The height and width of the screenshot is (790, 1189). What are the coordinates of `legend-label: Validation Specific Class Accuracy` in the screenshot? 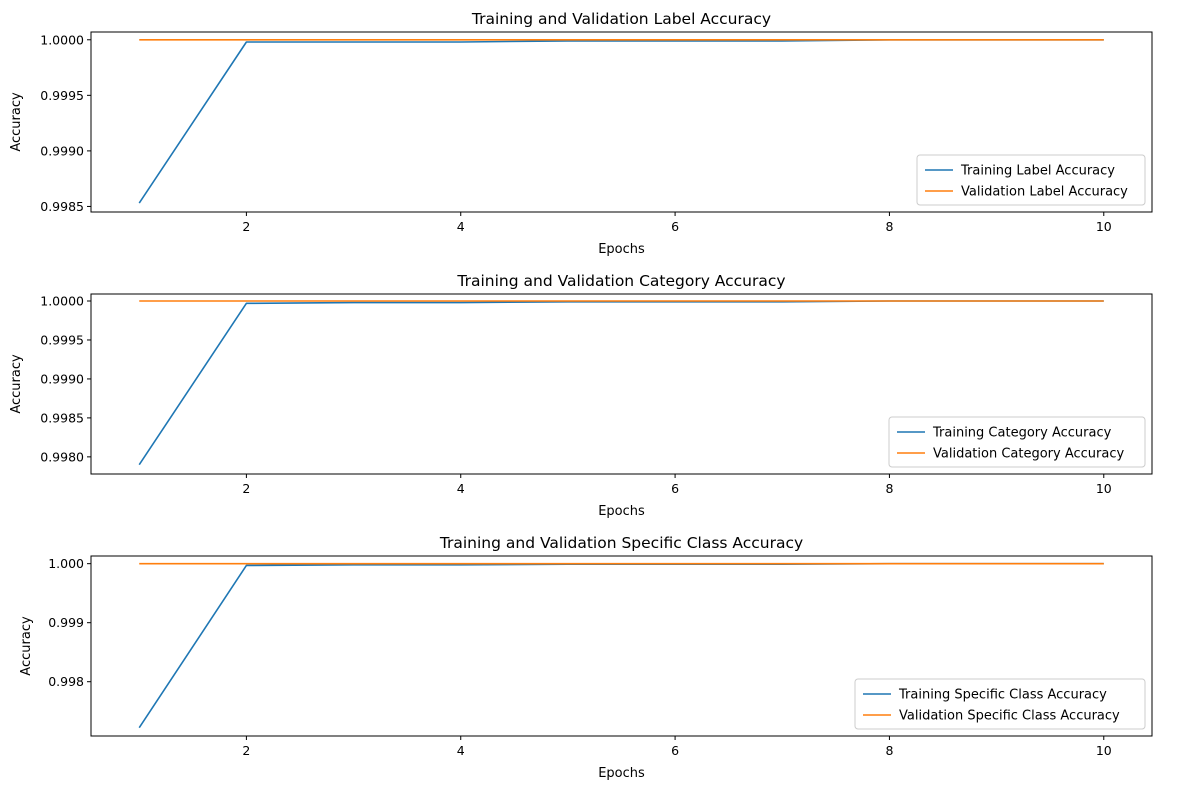 It's located at (1009, 716).